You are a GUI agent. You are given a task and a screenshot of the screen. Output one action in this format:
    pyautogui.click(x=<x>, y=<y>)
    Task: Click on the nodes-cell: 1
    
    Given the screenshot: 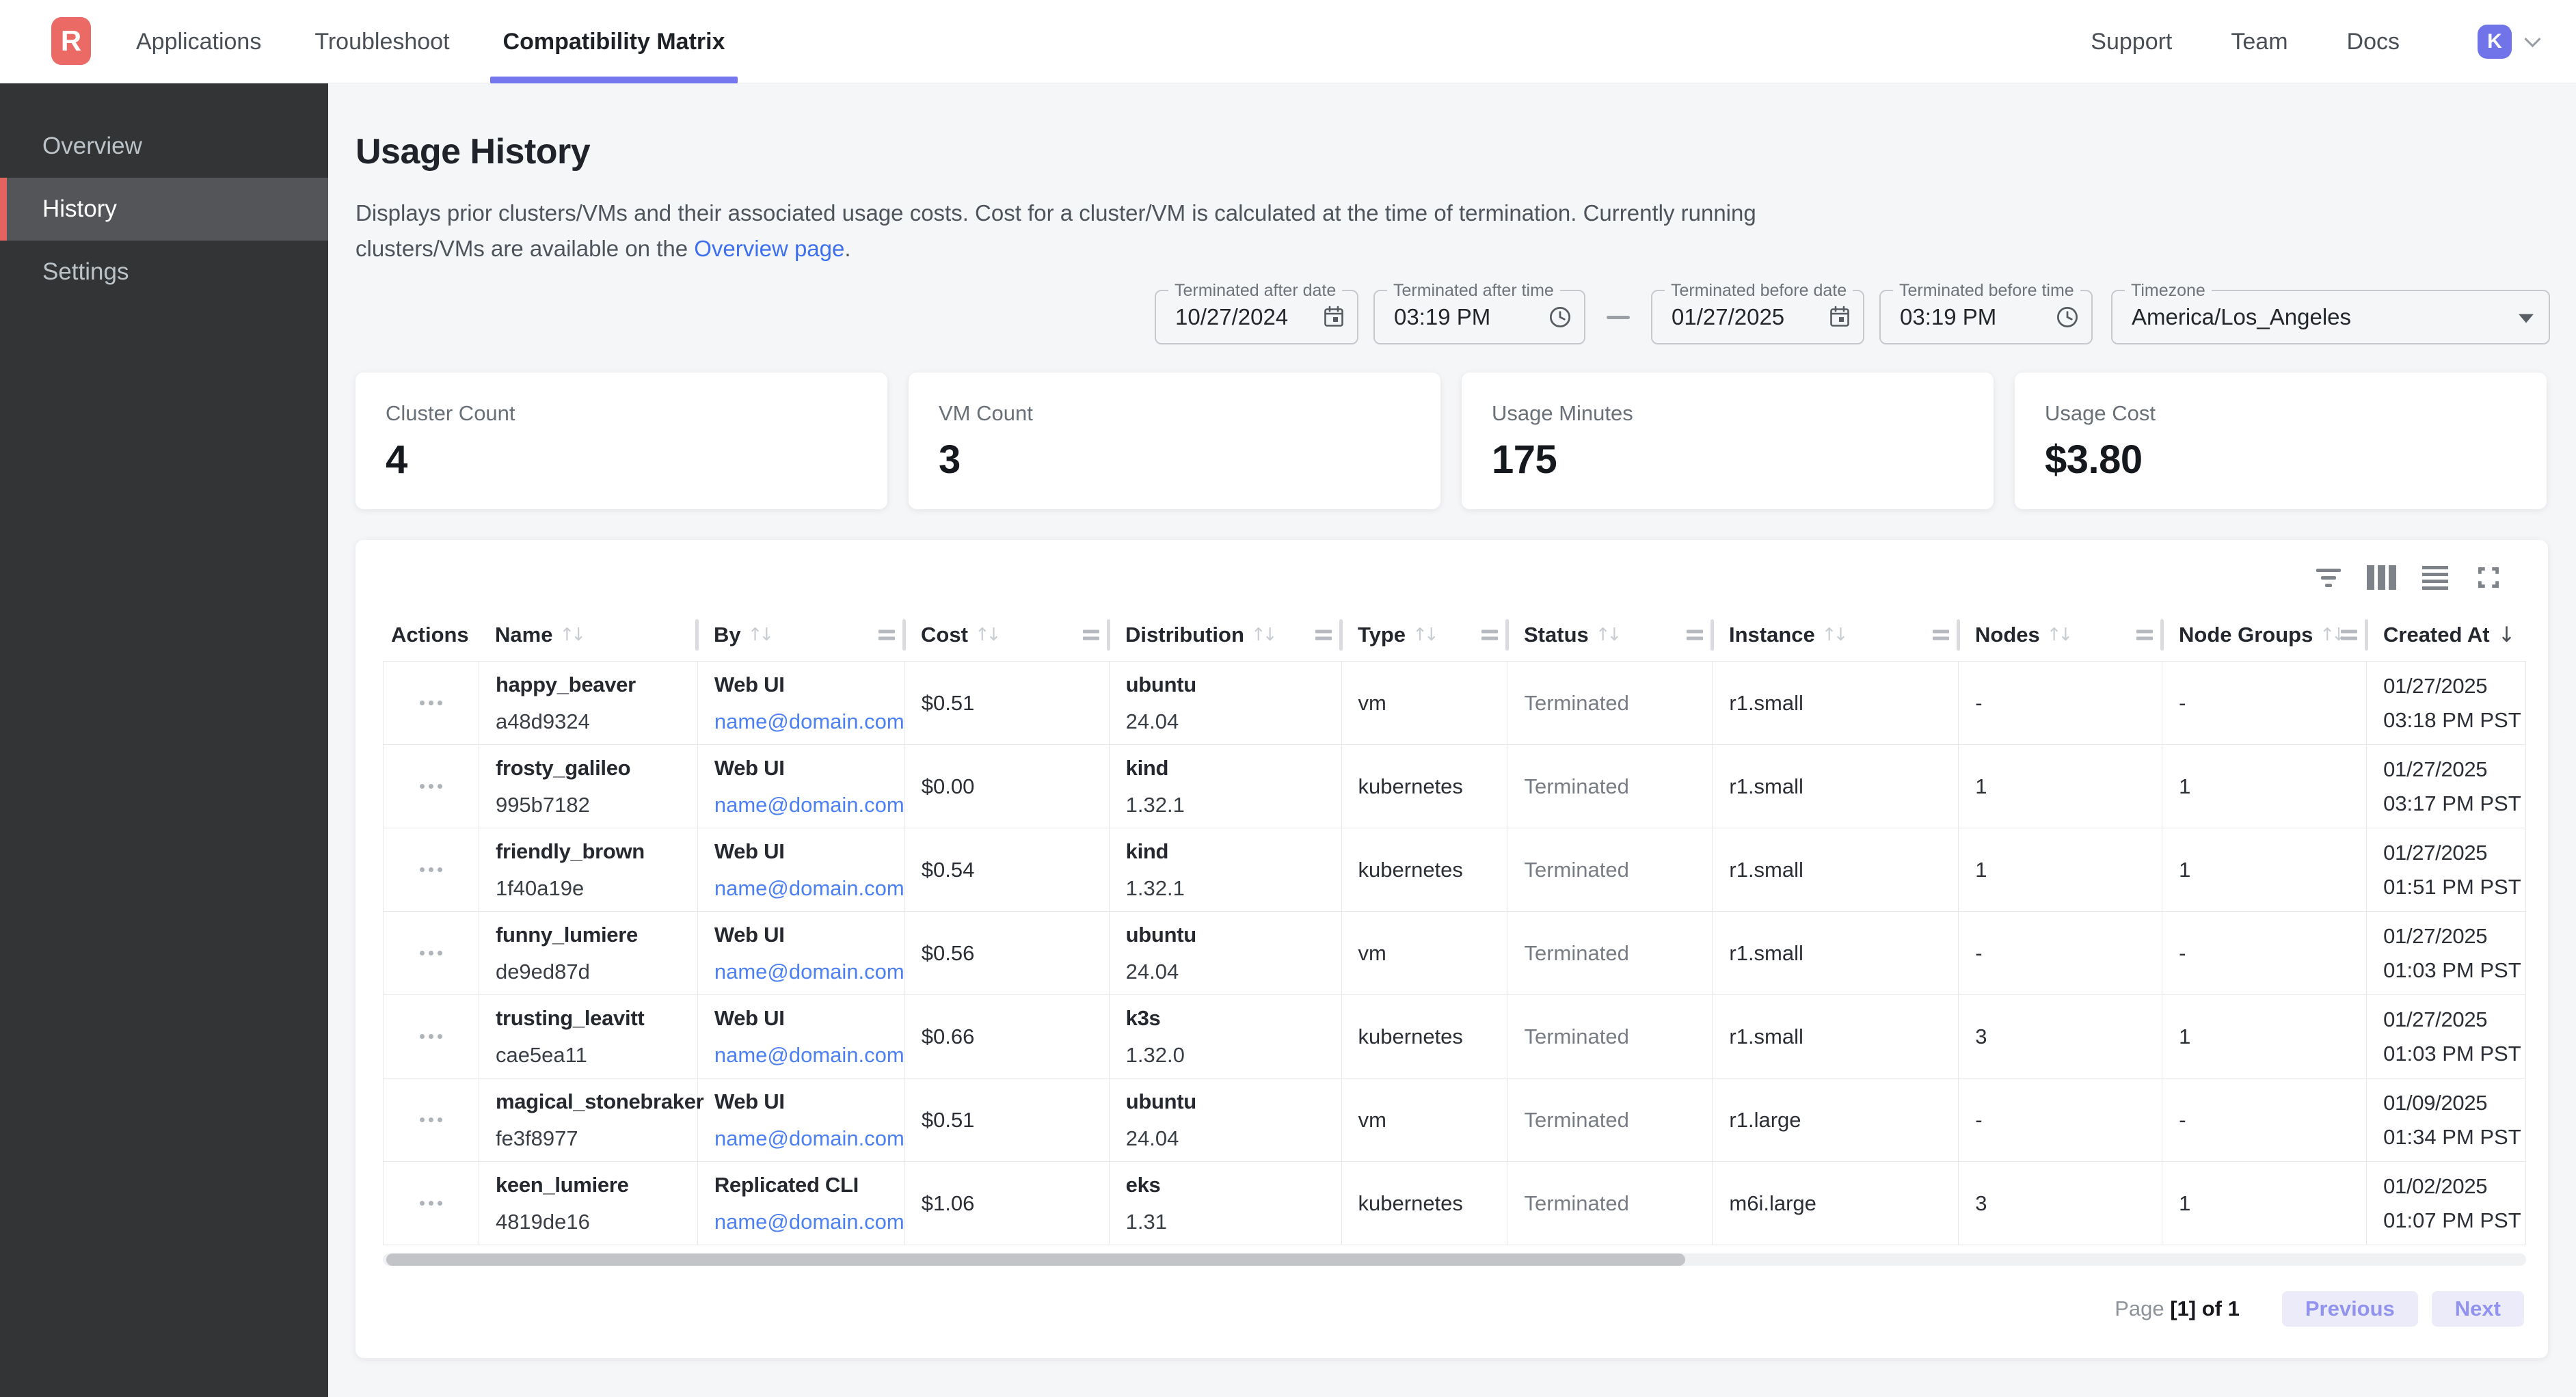 What is the action you would take?
    pyautogui.click(x=2061, y=870)
    